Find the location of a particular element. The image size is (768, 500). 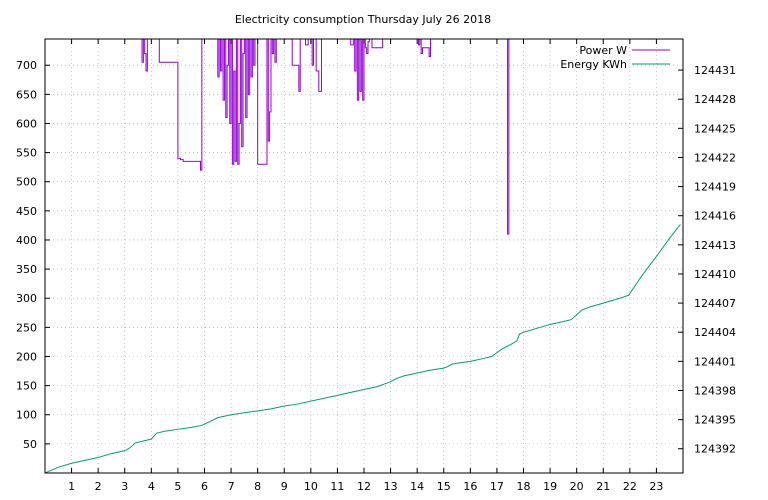

x-tick-label: 23 is located at coordinates (656, 486).